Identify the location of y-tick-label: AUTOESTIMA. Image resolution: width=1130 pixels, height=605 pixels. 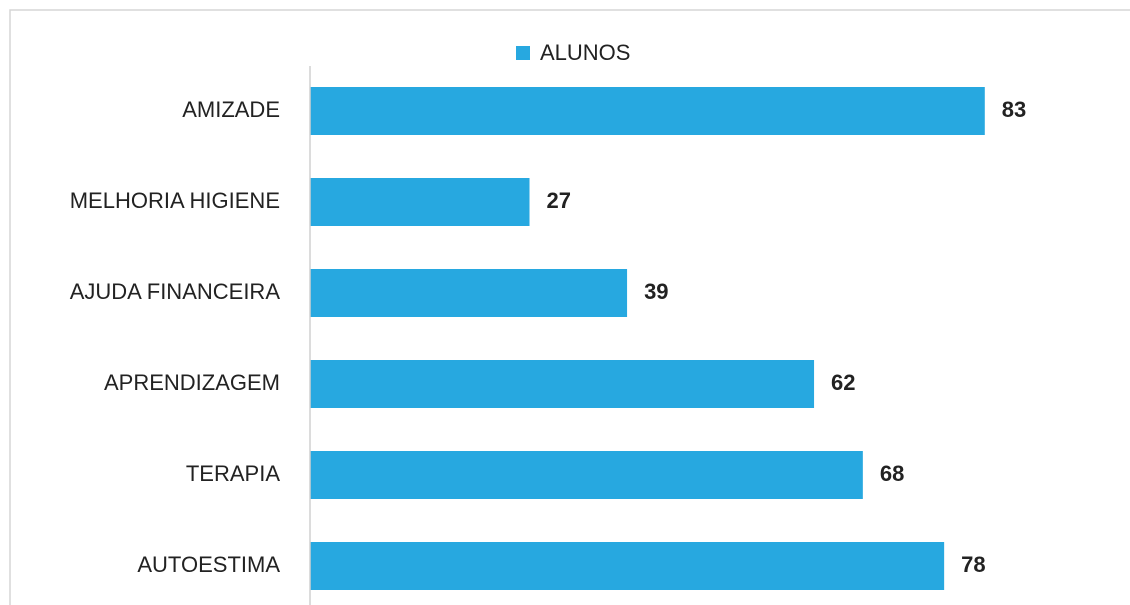
(208, 564).